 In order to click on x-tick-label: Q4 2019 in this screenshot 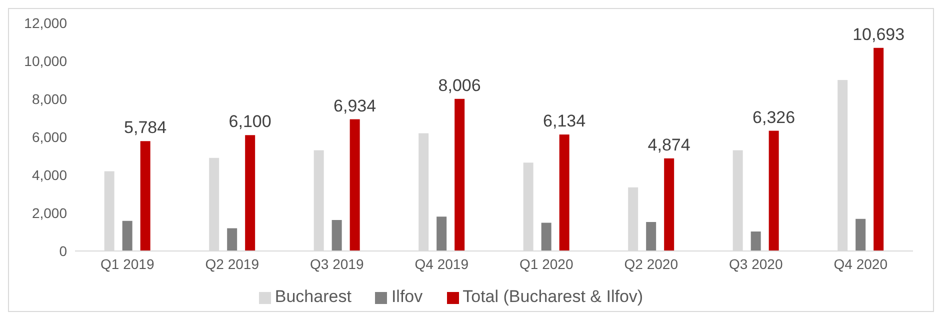, I will do `click(441, 264)`.